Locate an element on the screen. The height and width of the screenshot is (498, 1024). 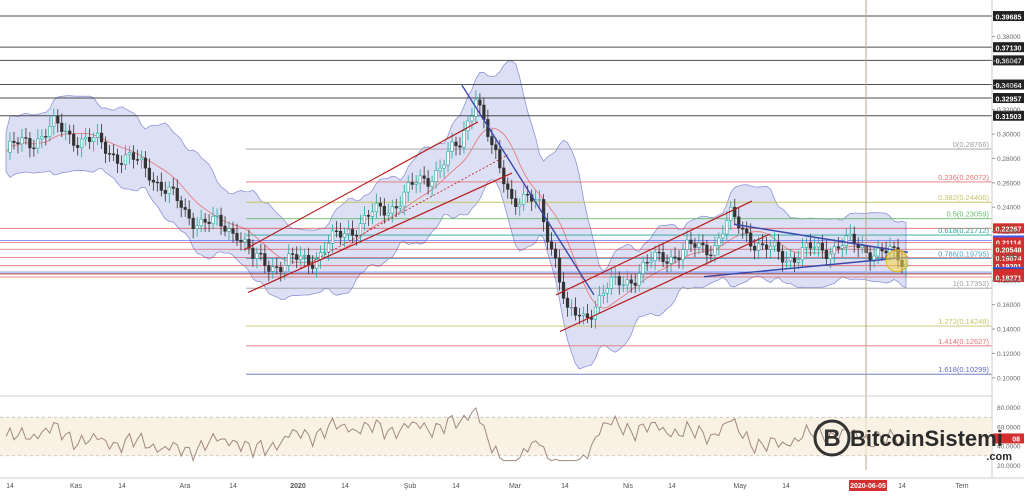
price-tick-label: 0.32000 is located at coordinates (1009, 110).